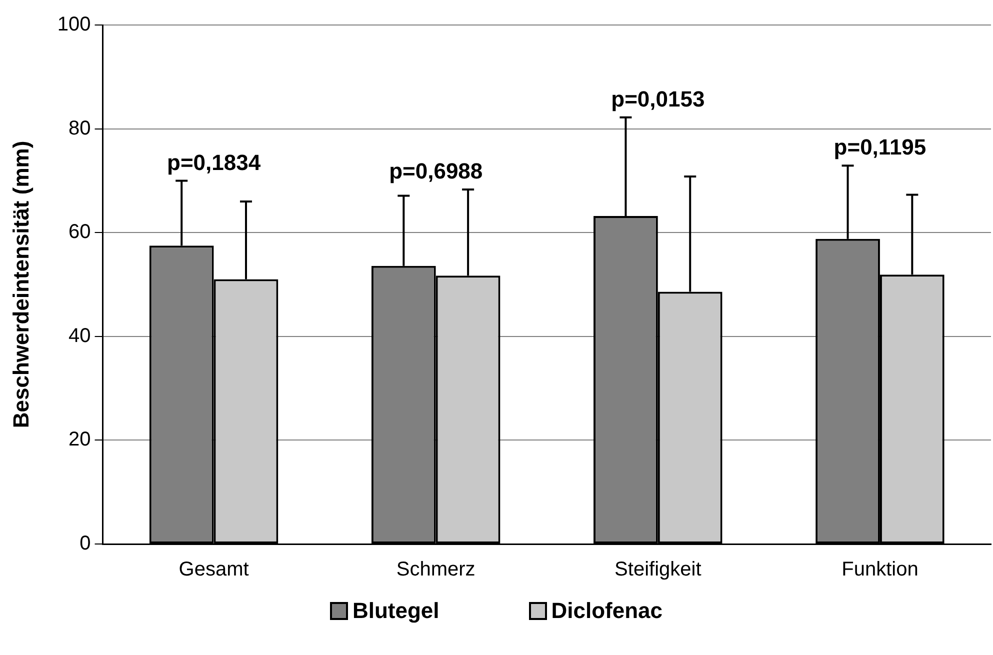 This screenshot has height=655, width=993. I want to click on y-tick-label: 0, so click(85, 543).